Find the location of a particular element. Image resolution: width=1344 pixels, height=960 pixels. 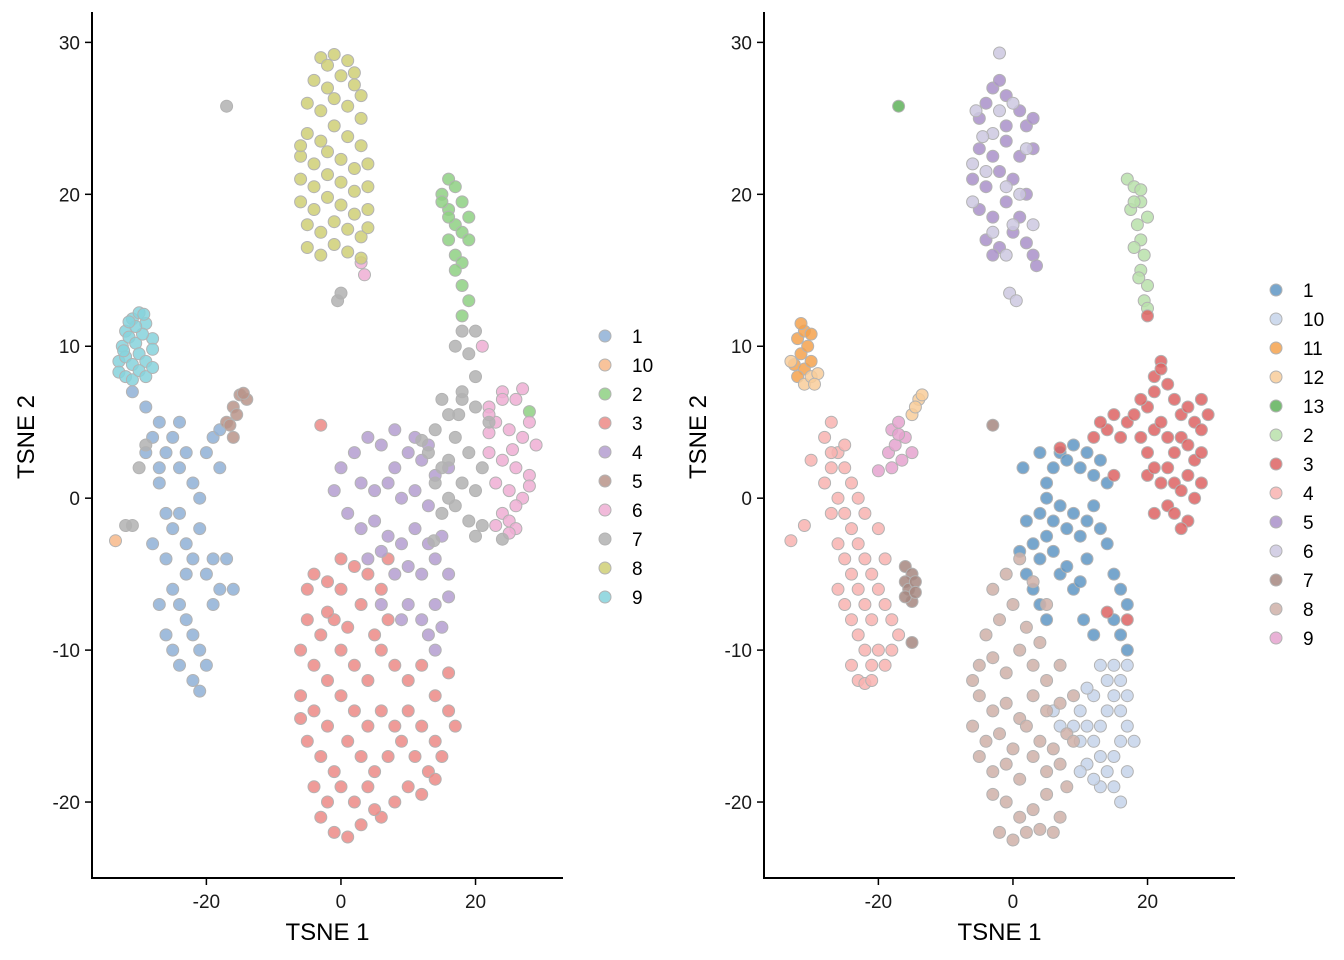

legend-label-6: 6 is located at coordinates (637, 511).